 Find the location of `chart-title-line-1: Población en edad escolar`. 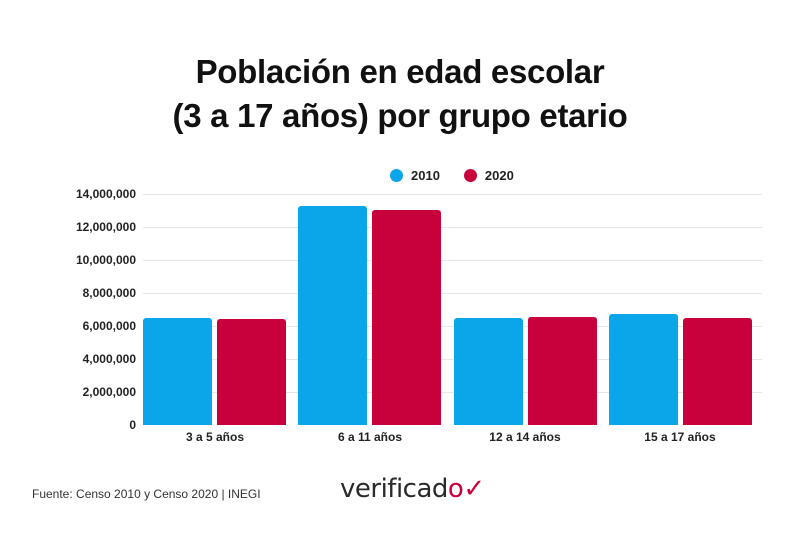

chart-title-line-1: Población en edad escolar is located at coordinates (400, 71).